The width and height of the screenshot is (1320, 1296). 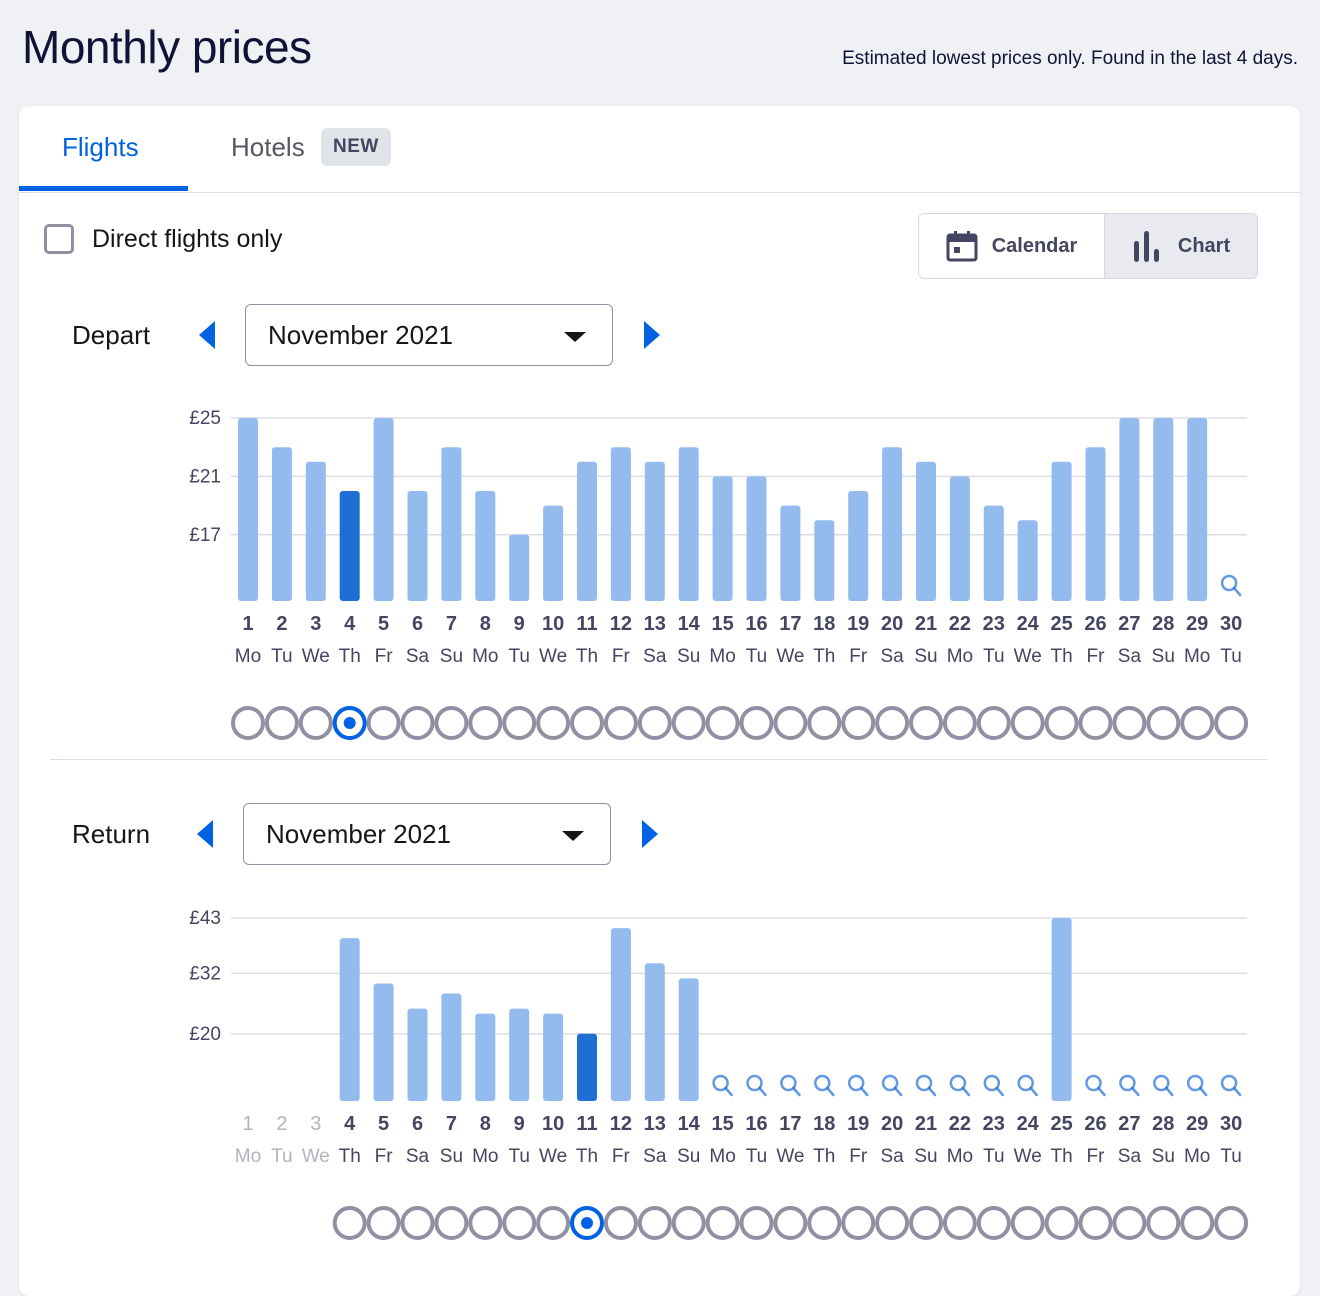 I want to click on direct-flights-filter: Direct flights only, so click(x=163, y=239).